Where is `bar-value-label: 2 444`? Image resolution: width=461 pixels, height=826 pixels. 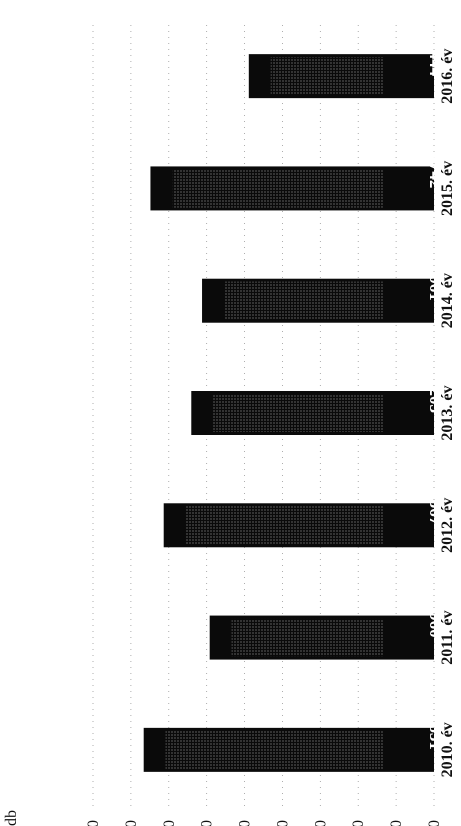
bar-value-label: 2 444 is located at coordinates (435, 57).